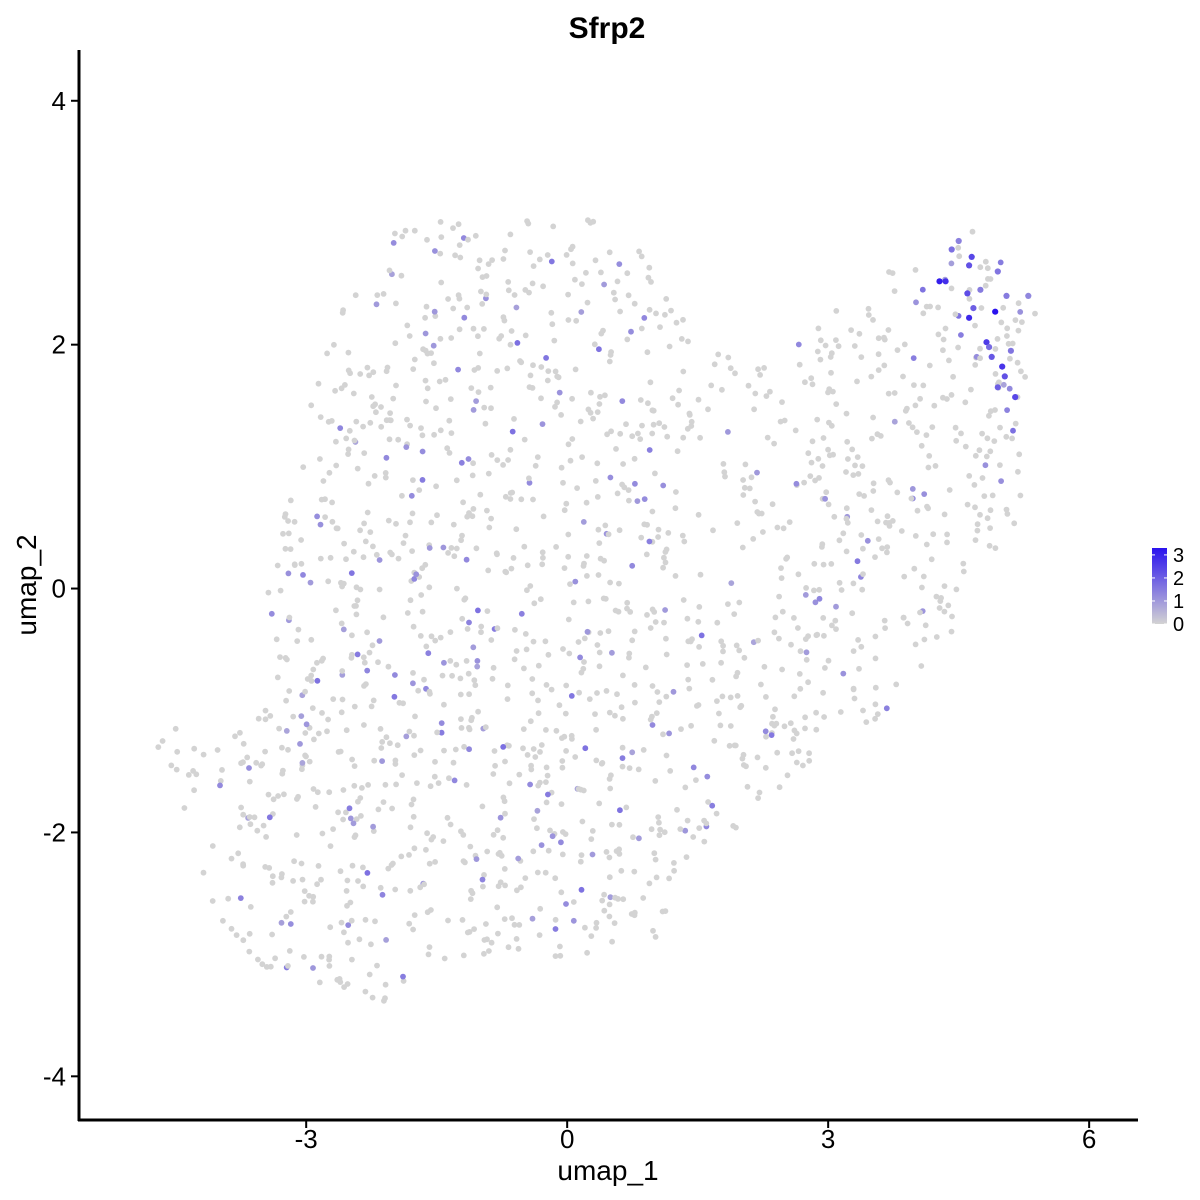 The height and width of the screenshot is (1200, 1200). Describe the element at coordinates (567, 1139) in the screenshot. I see `x-tick-label: 0` at that location.